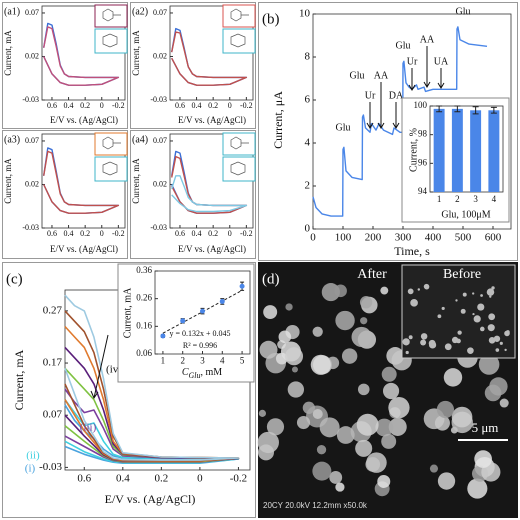 The image size is (520, 520). I want to click on annotation: UA, so click(441, 61).